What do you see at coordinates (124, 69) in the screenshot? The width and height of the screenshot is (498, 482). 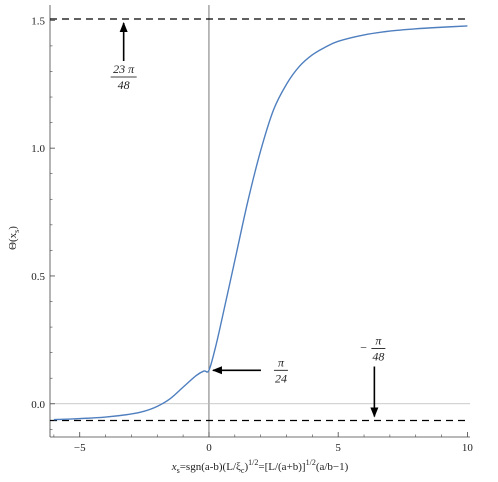 I see `annotation-numerator: 23 π` at bounding box center [124, 69].